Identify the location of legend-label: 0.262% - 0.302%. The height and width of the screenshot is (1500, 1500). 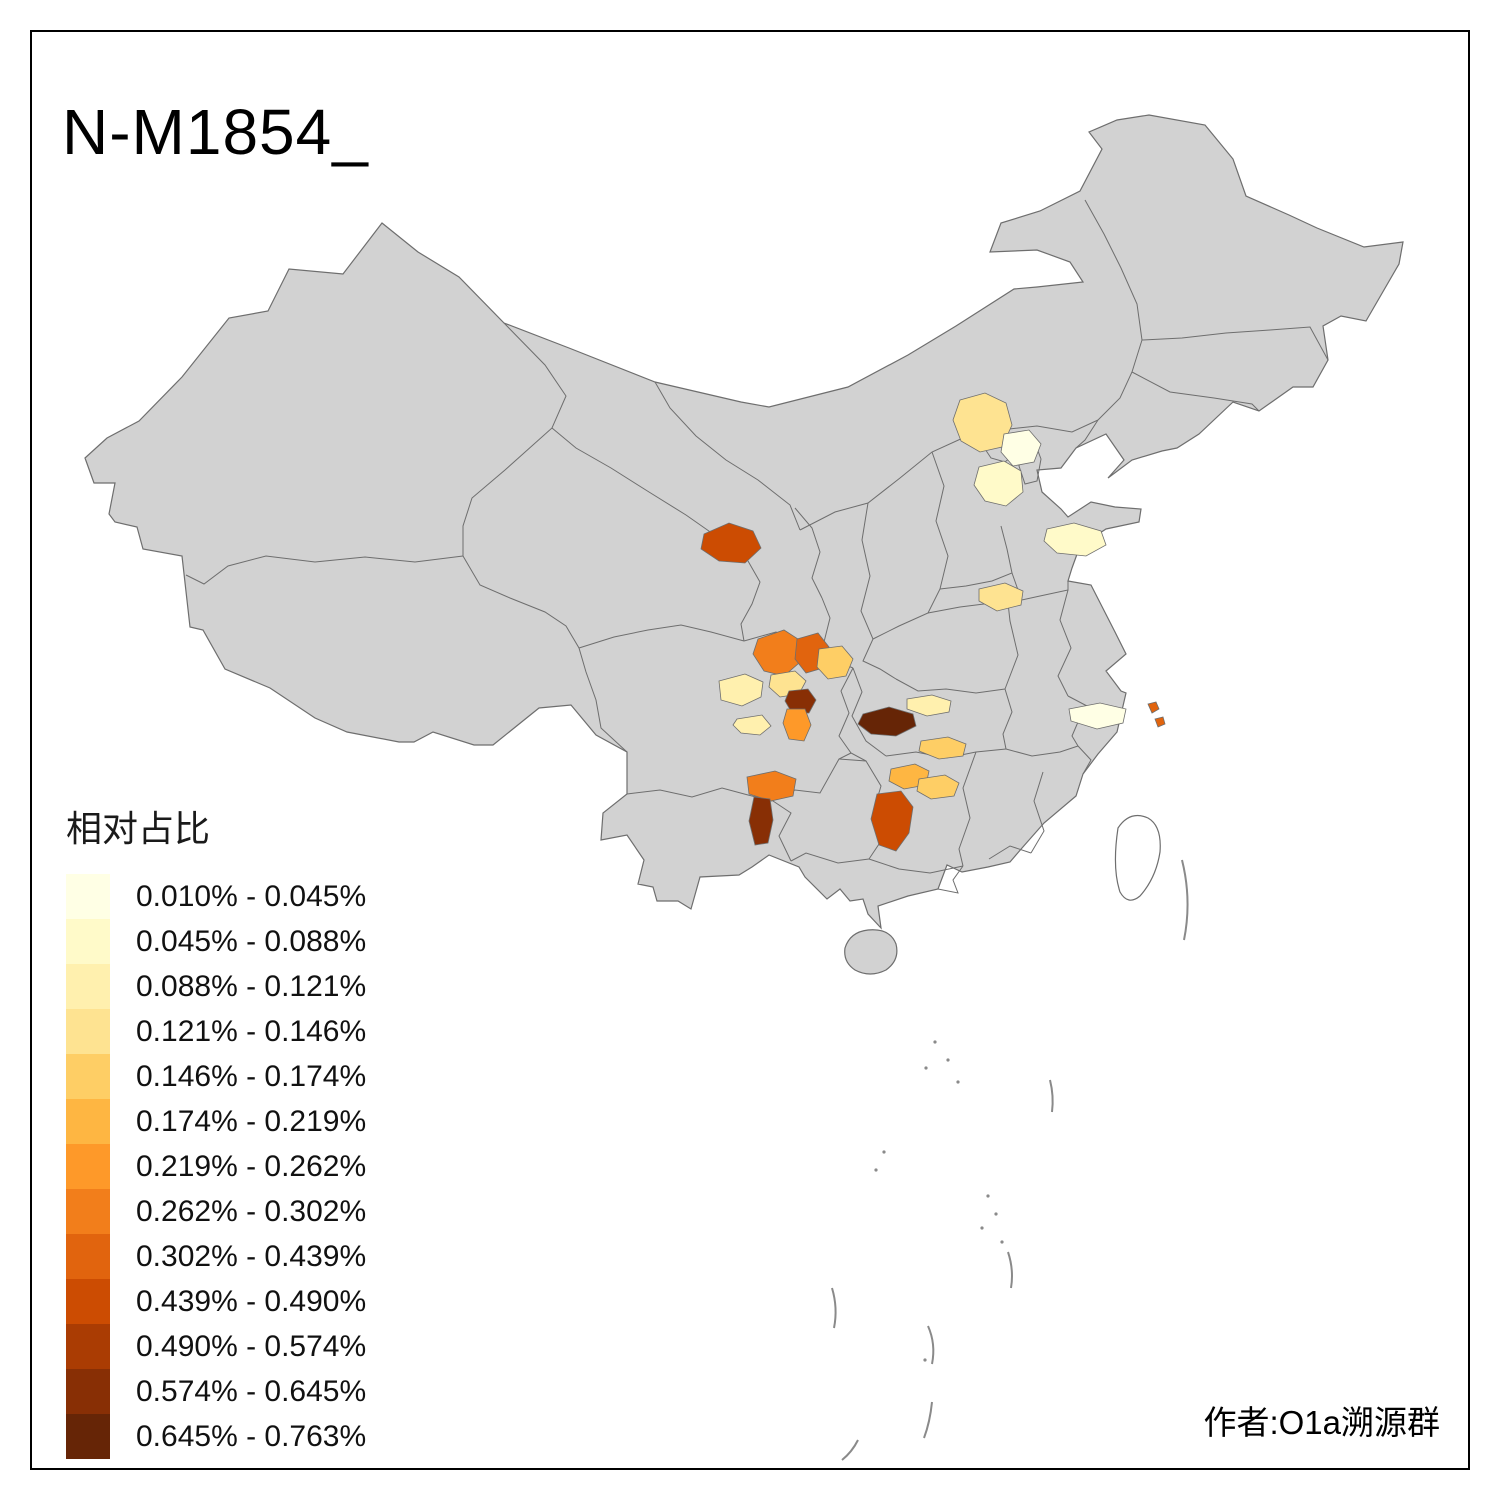
(251, 1211).